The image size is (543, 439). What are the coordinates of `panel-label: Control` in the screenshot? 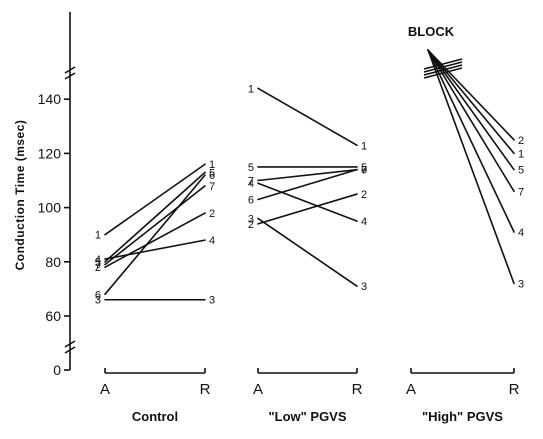 It's located at (155, 416).